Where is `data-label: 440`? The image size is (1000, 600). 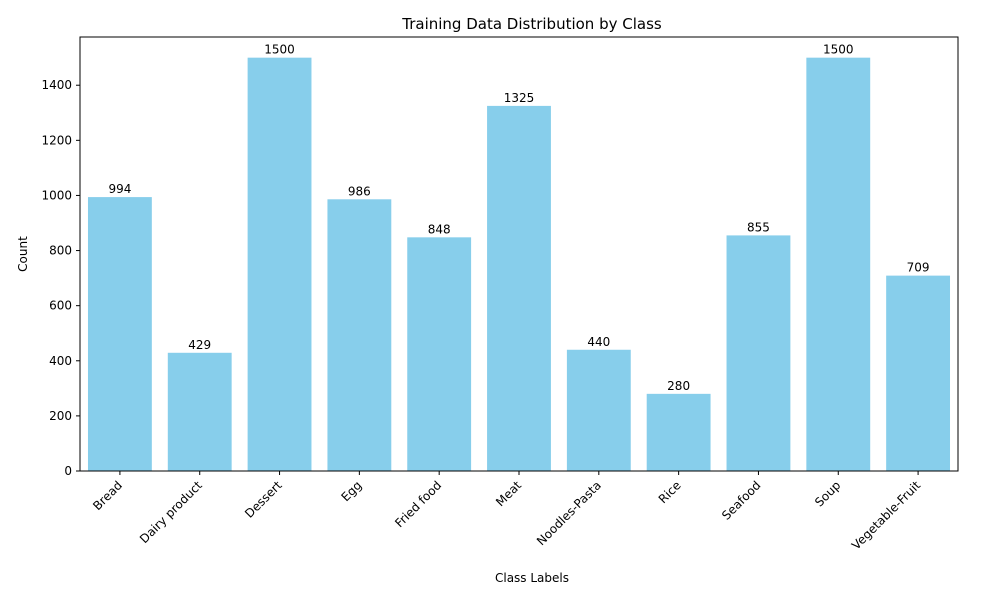 data-label: 440 is located at coordinates (598, 342).